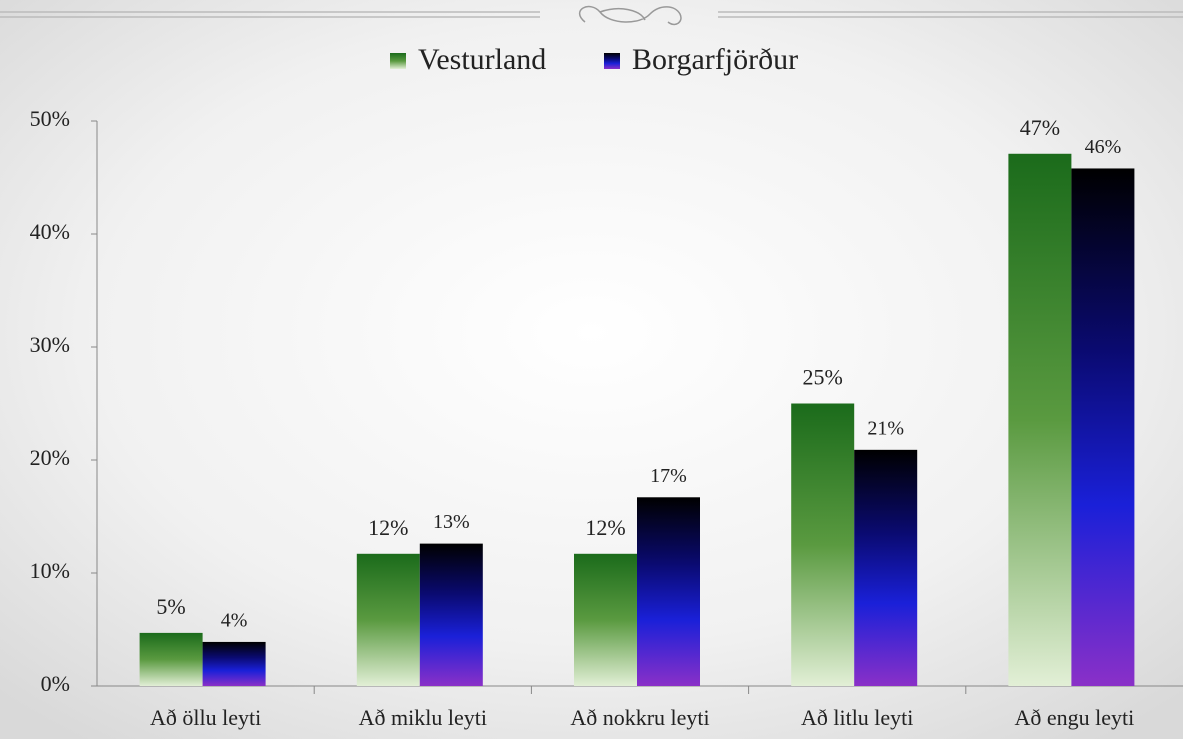  I want to click on y-tick-label: 50%, so click(50, 118).